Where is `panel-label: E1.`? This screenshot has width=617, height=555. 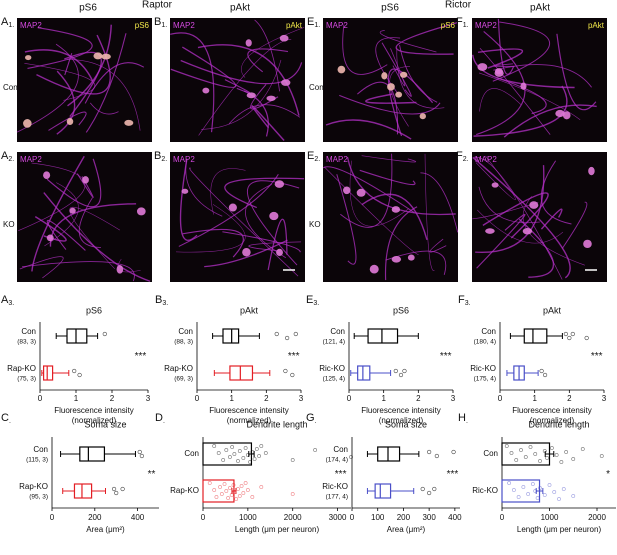
panel-label: E1. is located at coordinates (313, 22).